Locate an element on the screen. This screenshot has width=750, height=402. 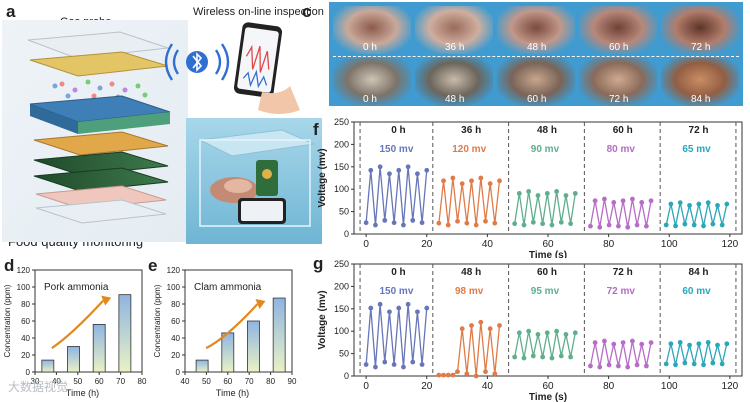
x-axis-label: Time (h) is located at coordinates (82, 393).